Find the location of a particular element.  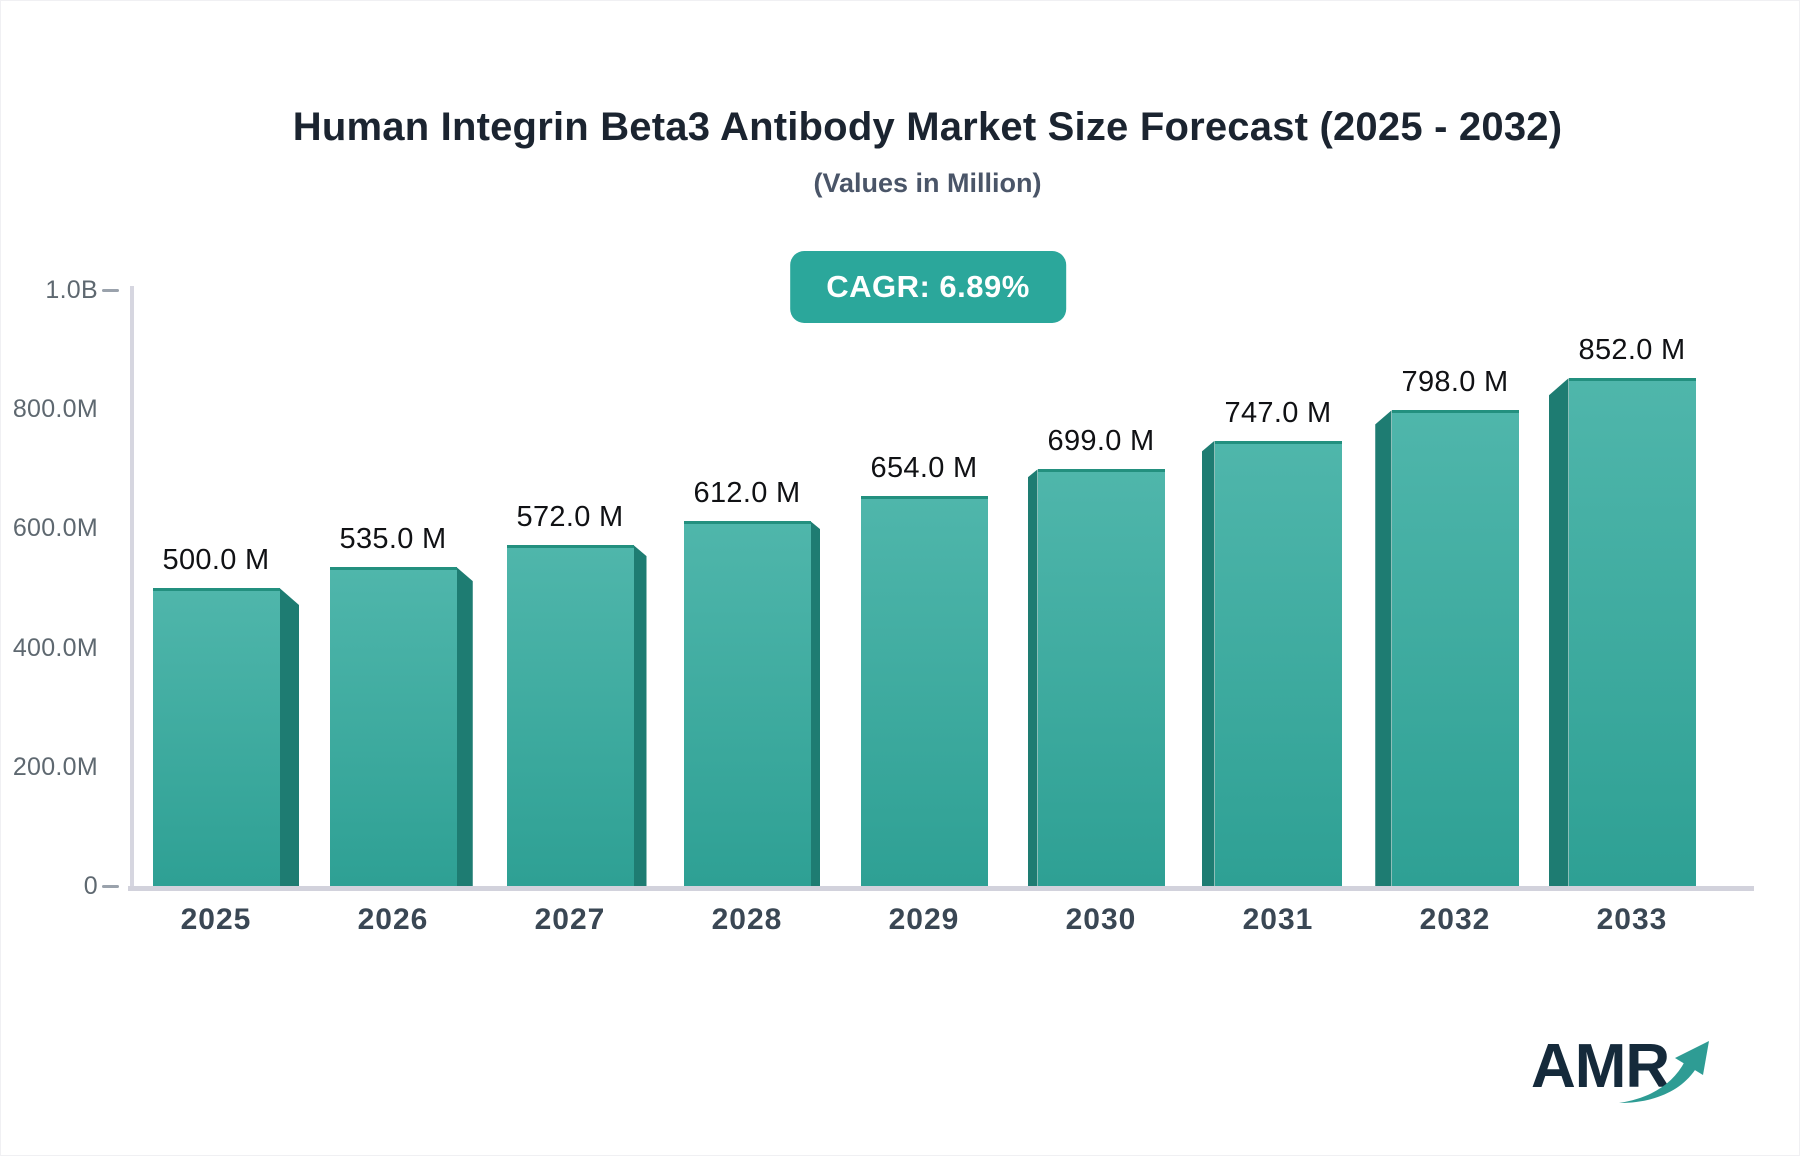

amr-logo: AMR is located at coordinates (1631, 1076).